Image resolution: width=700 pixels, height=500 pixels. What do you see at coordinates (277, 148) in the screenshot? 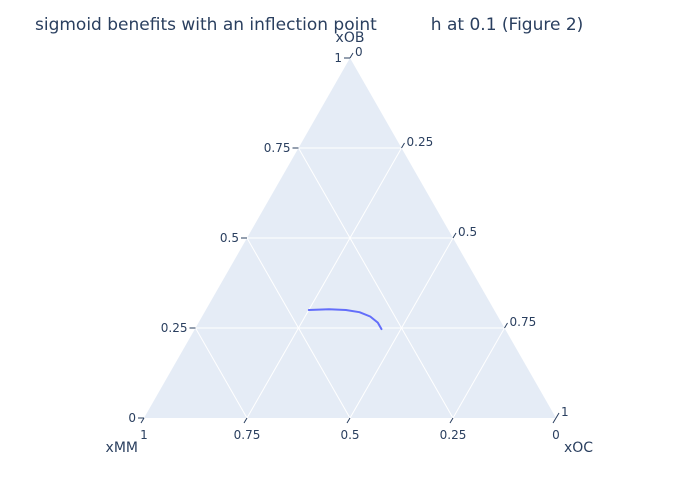
I see `tick-label-a: 0.75` at bounding box center [277, 148].